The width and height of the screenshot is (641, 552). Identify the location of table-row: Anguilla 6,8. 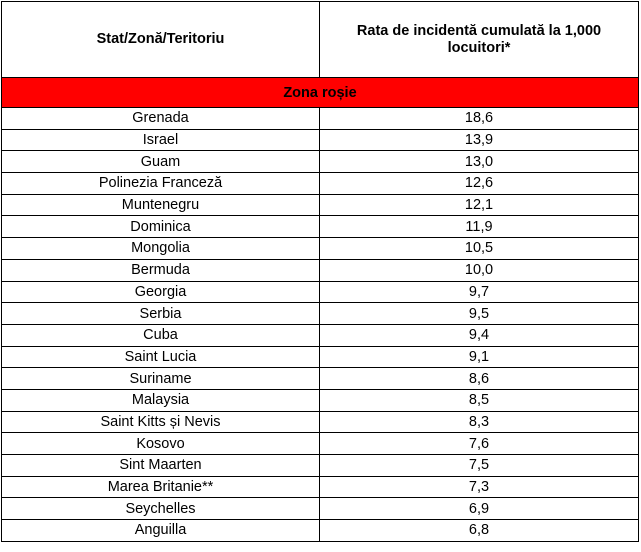
(320, 530).